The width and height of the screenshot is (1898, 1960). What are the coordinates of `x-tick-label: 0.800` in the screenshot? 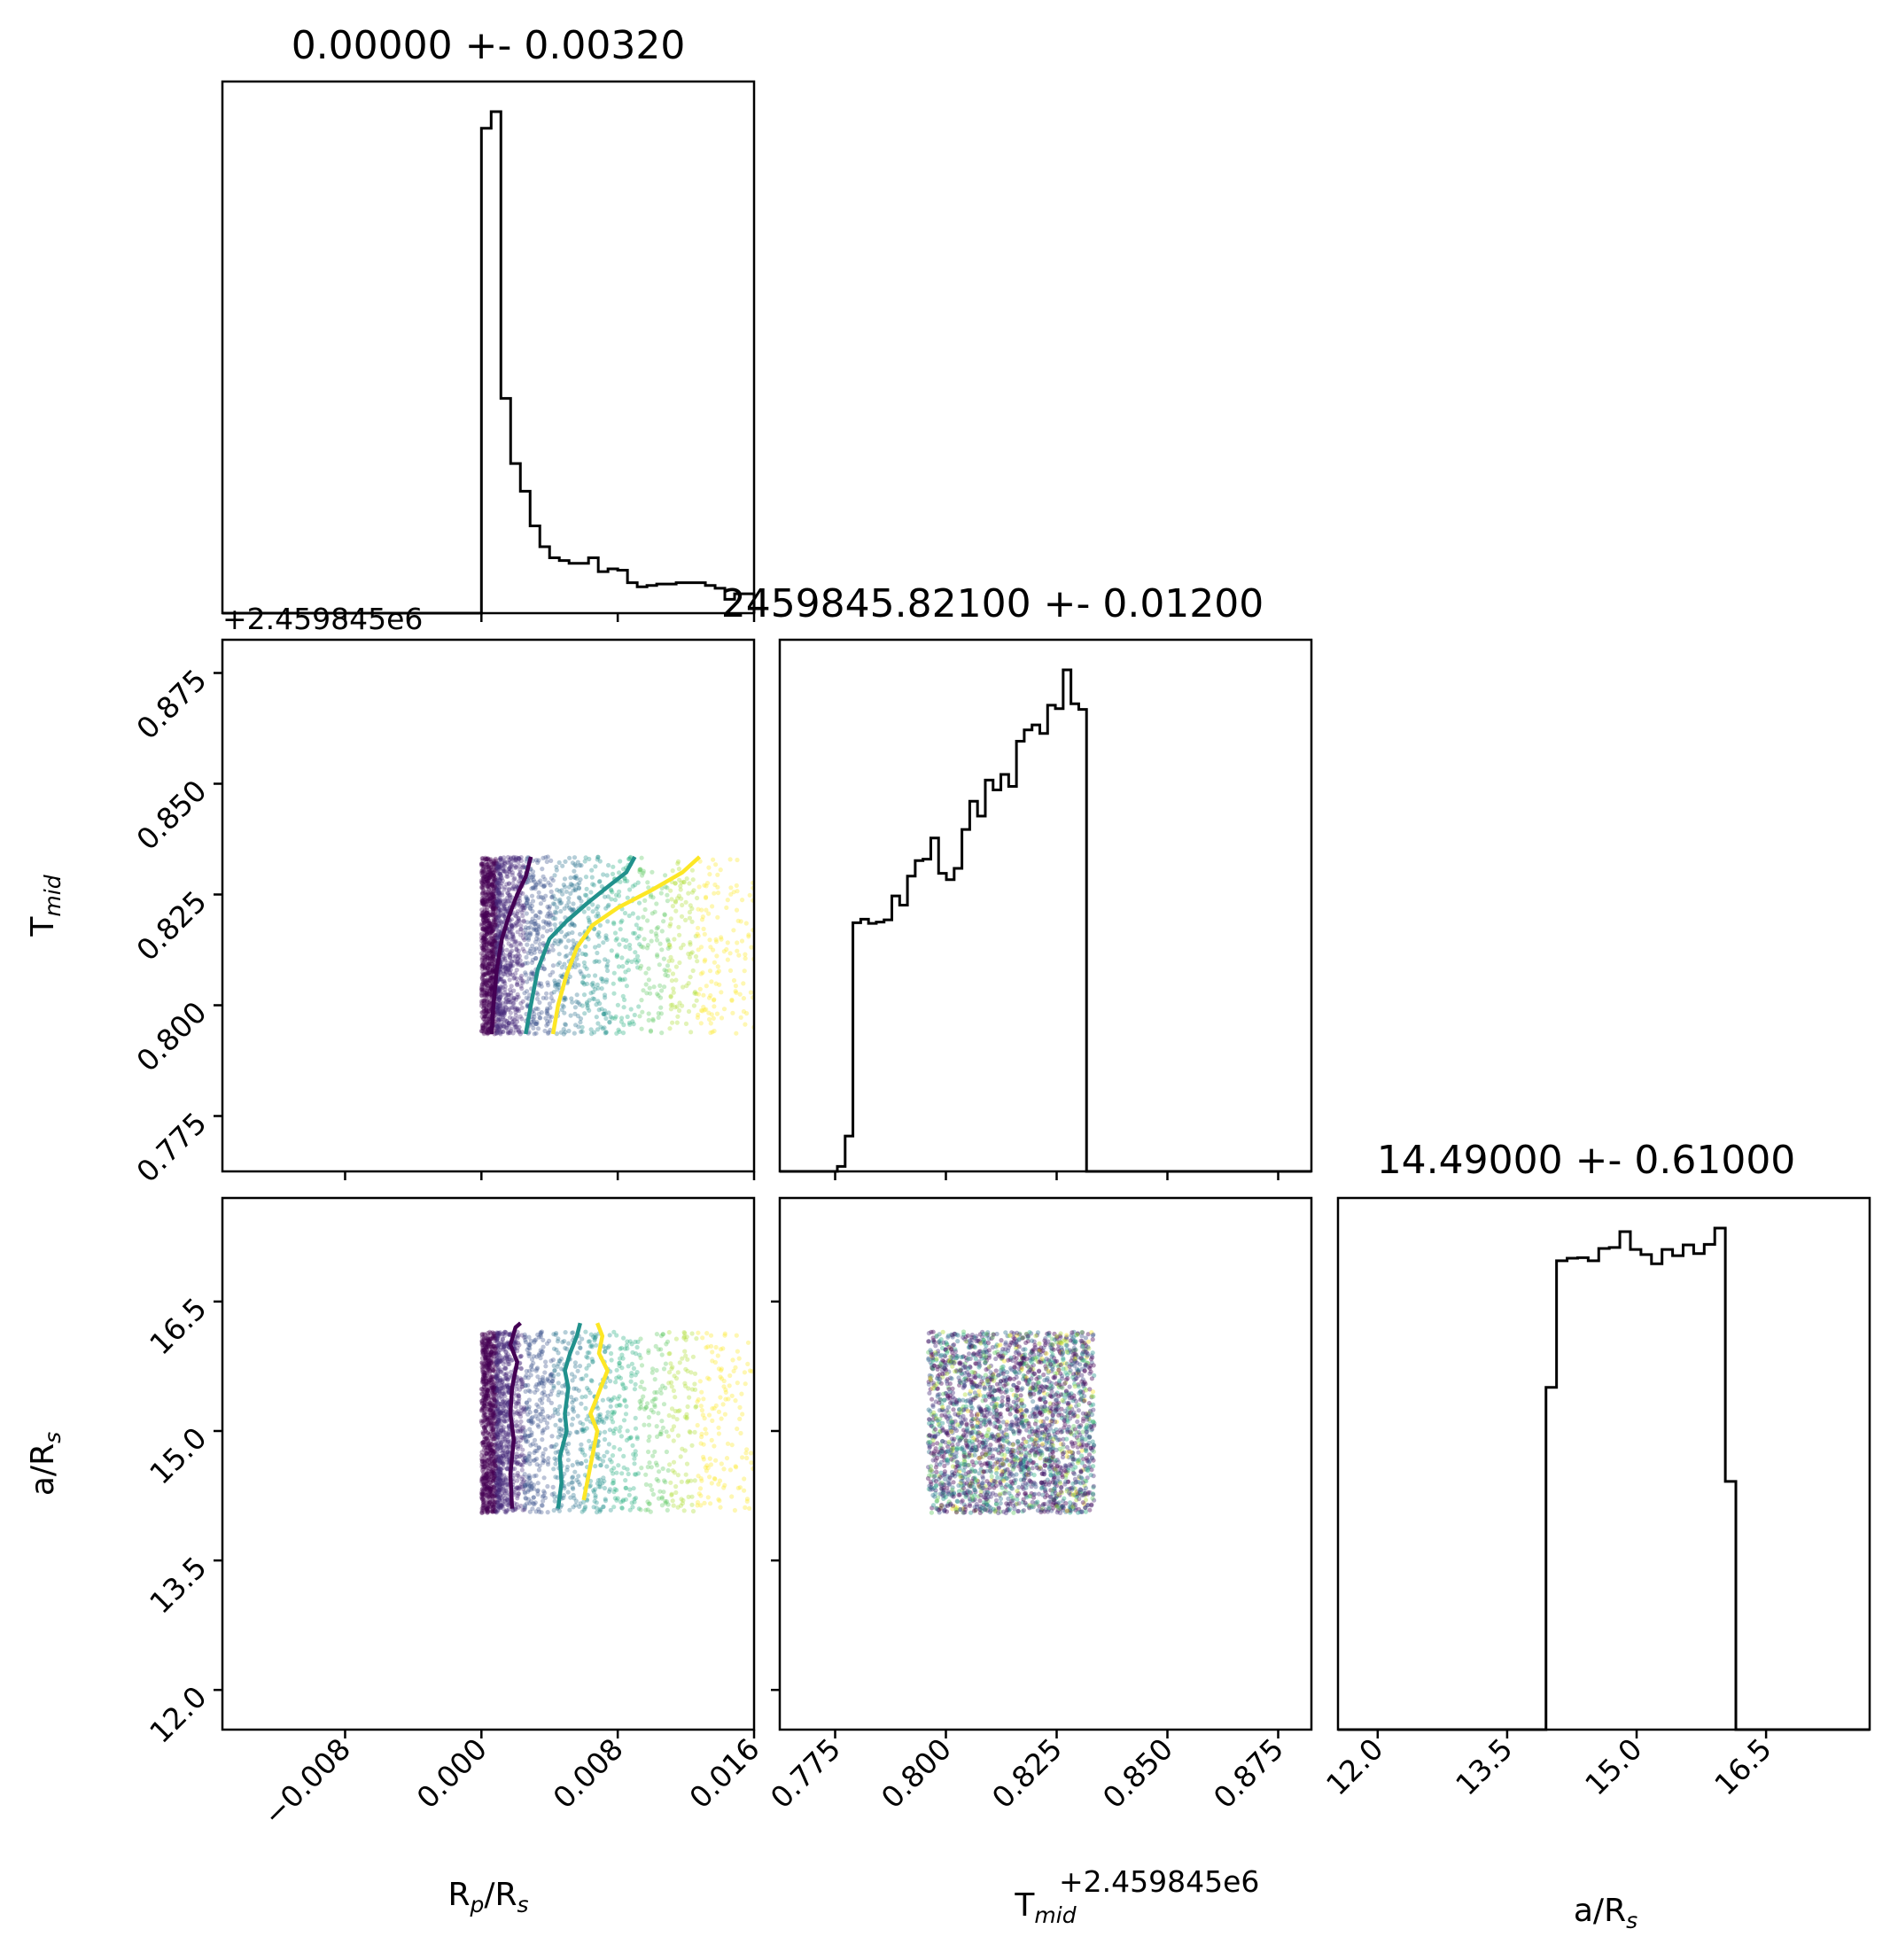 It's located at (916, 1773).